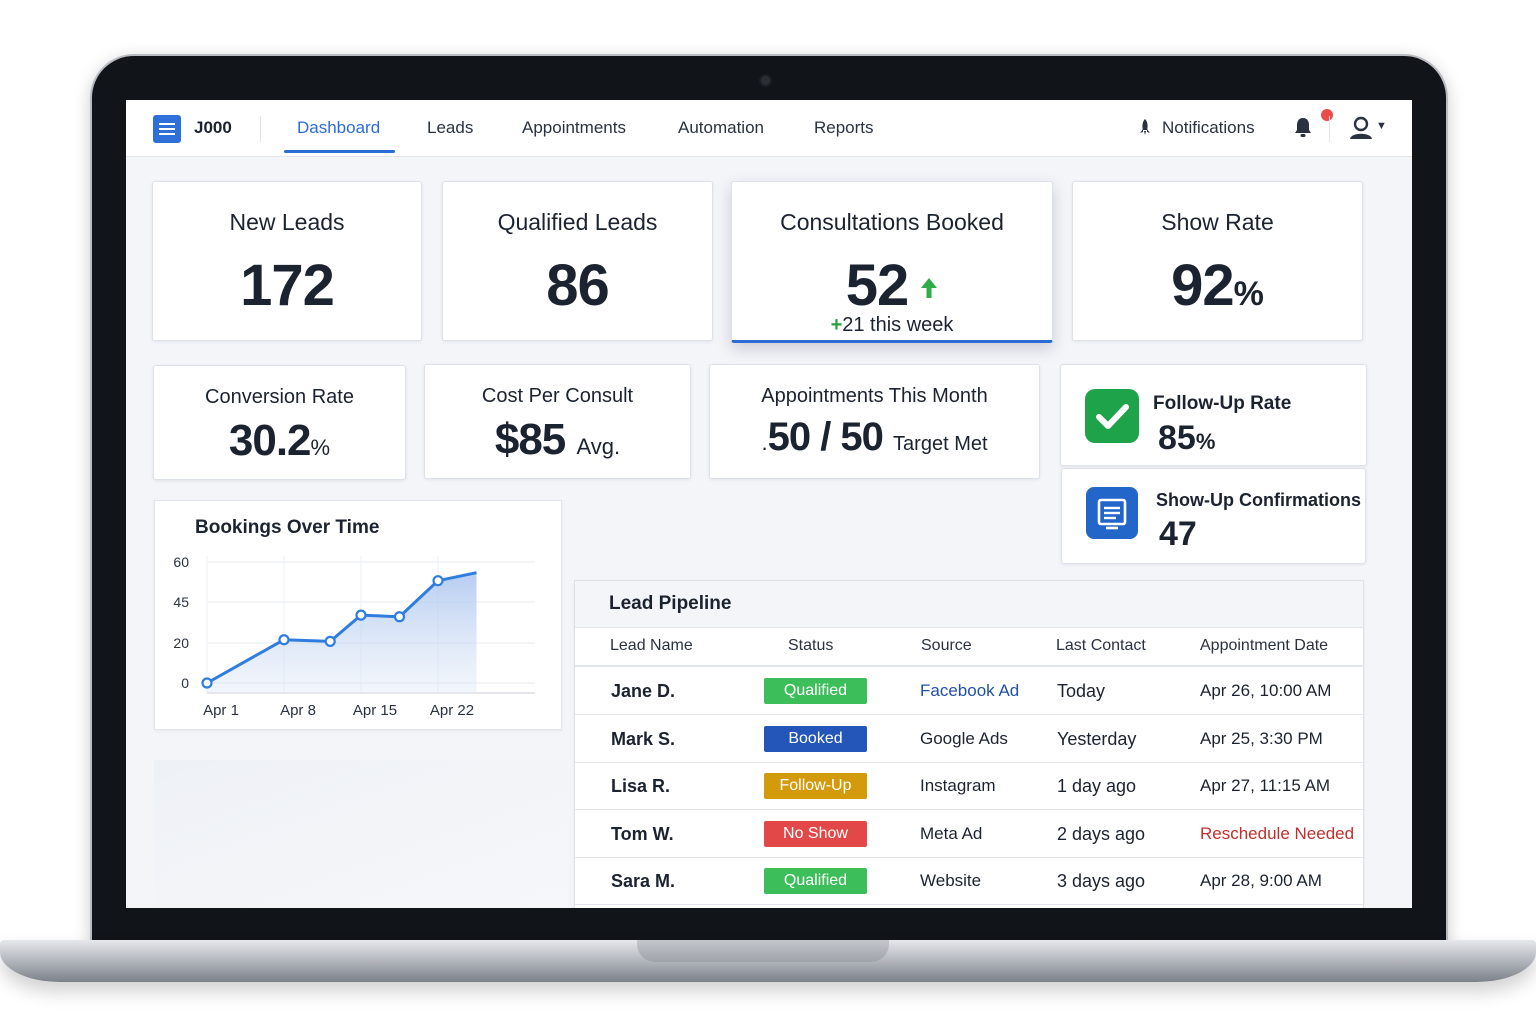 The image size is (1536, 1024). Describe the element at coordinates (1265, 785) in the screenshot. I see `appointment-date: Apr 27, 11:15 AM` at that location.